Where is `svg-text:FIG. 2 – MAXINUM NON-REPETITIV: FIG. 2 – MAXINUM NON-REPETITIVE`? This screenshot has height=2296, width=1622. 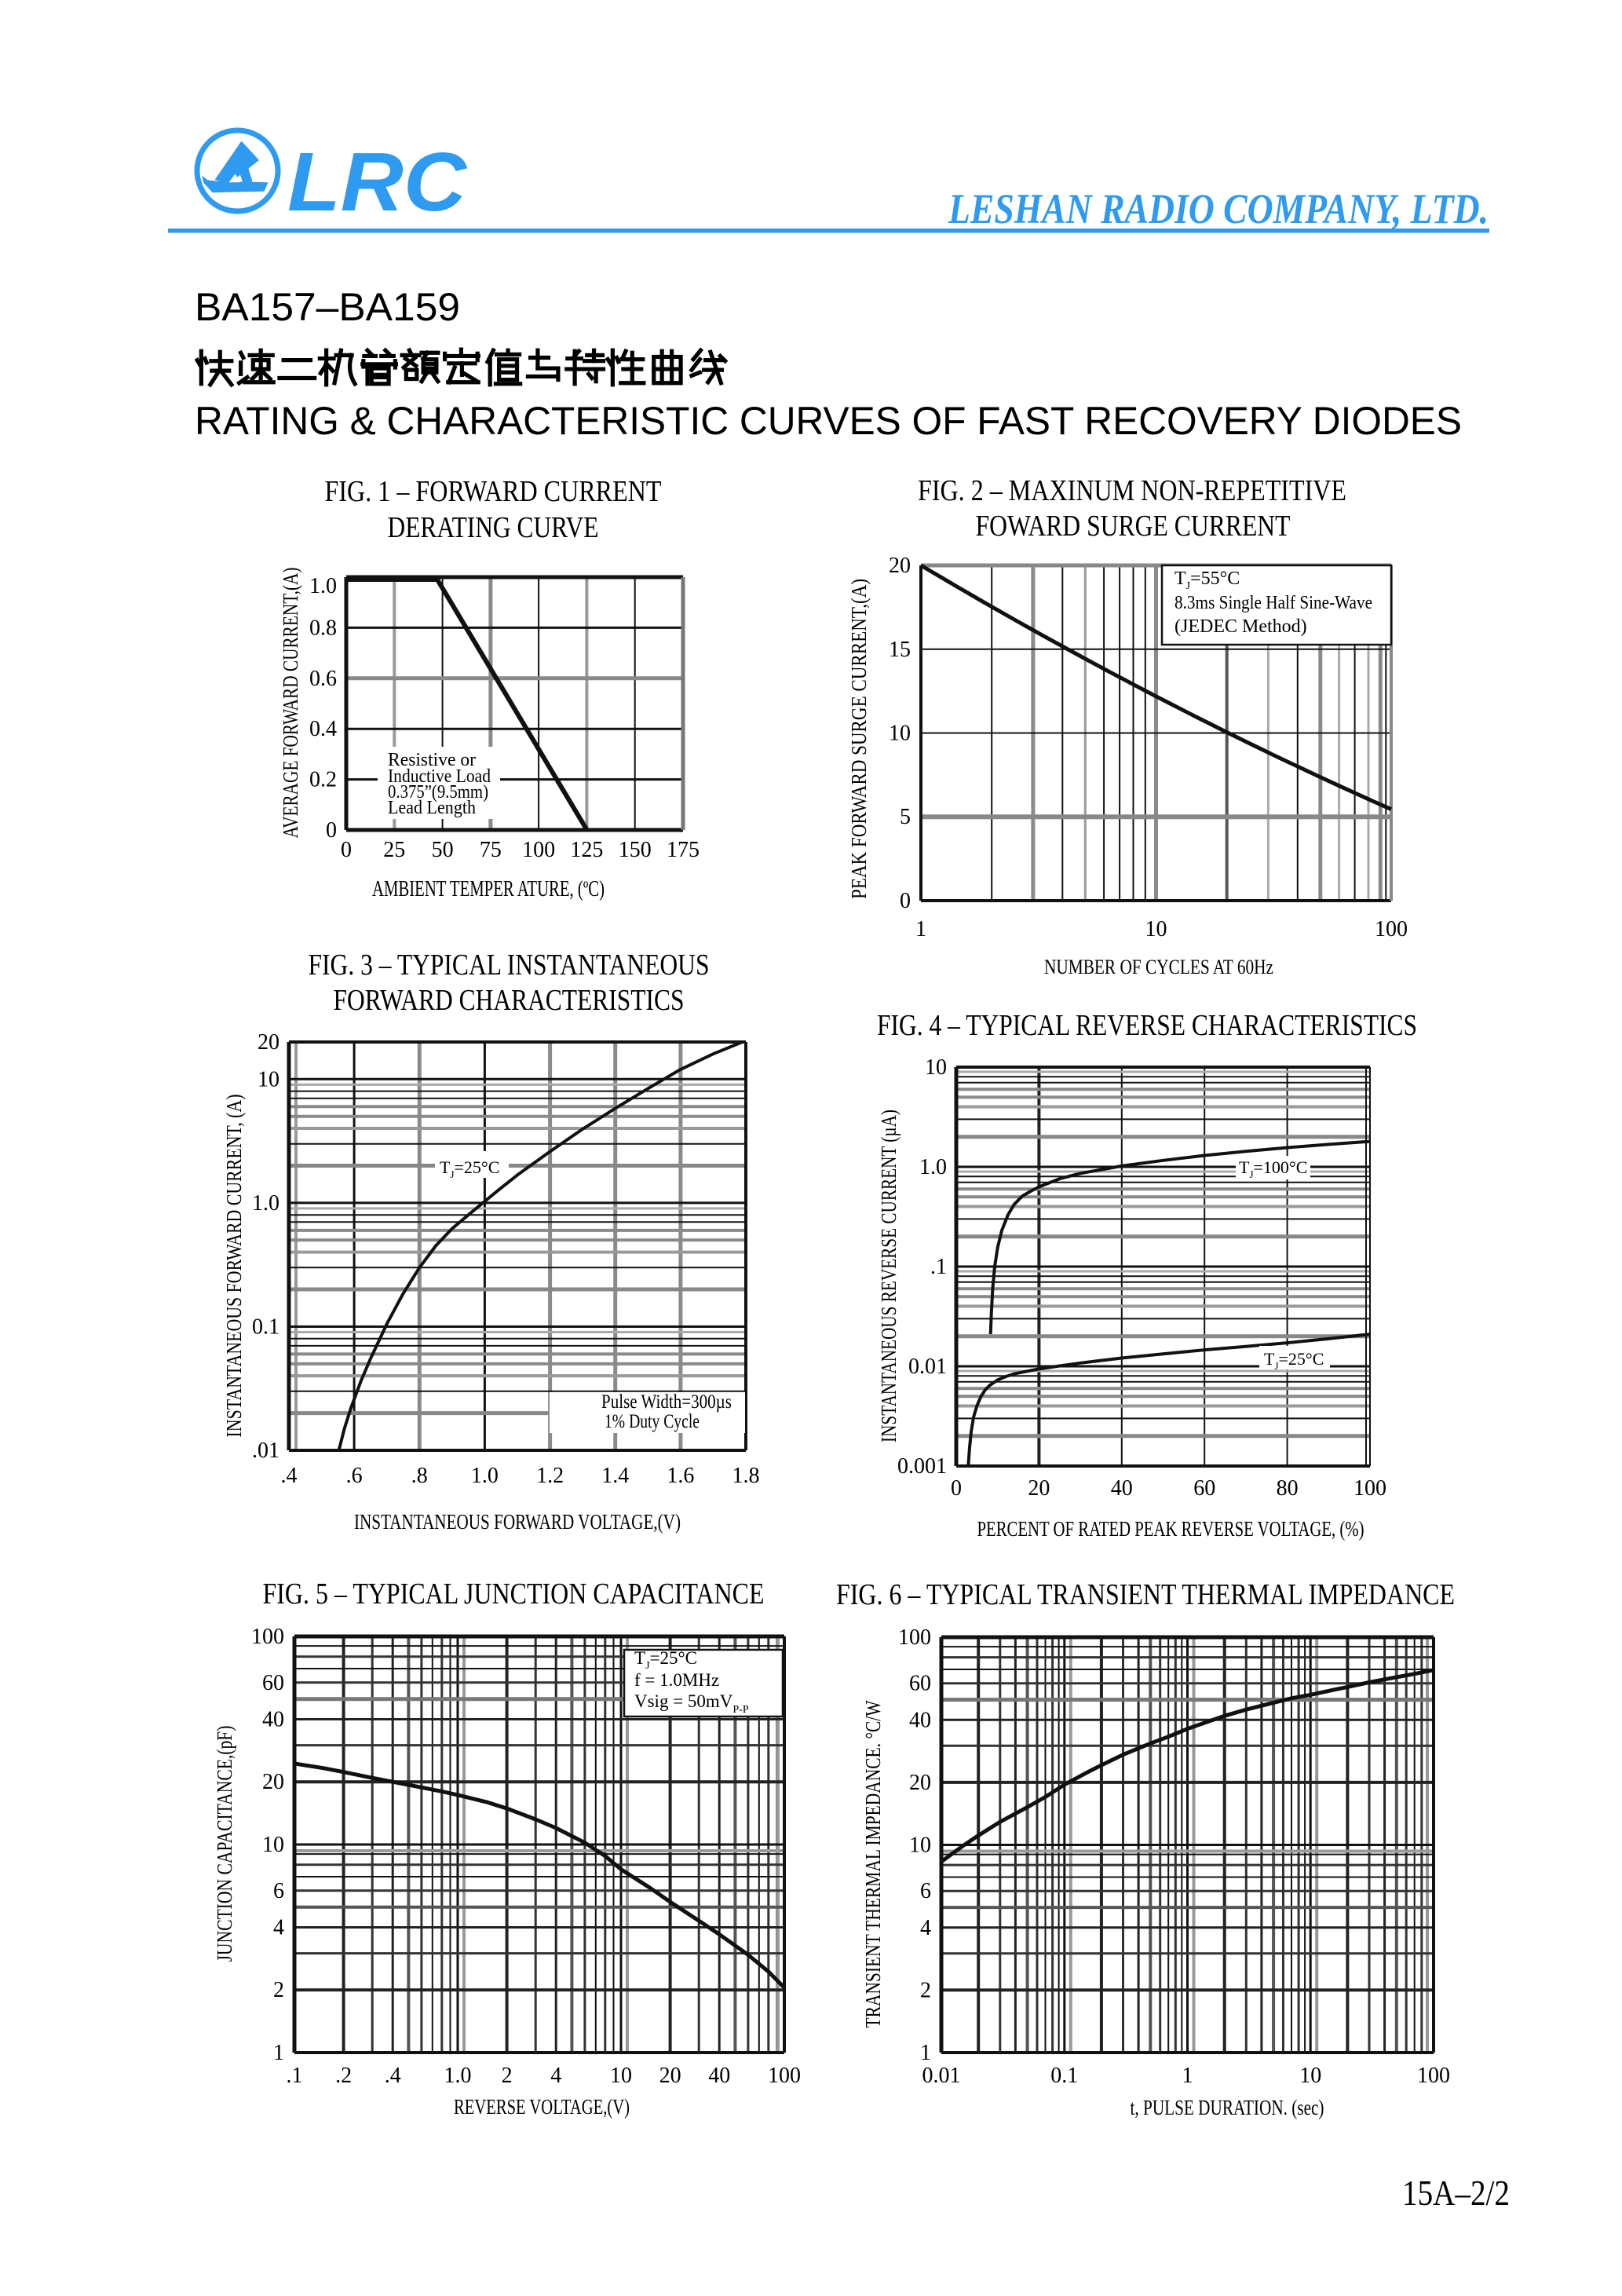 svg-text:FIG. 2 – MAXINUM NON-REPETITIV: FIG. 2 – MAXINUM NON-REPETITIVE is located at coordinates (1132, 491).